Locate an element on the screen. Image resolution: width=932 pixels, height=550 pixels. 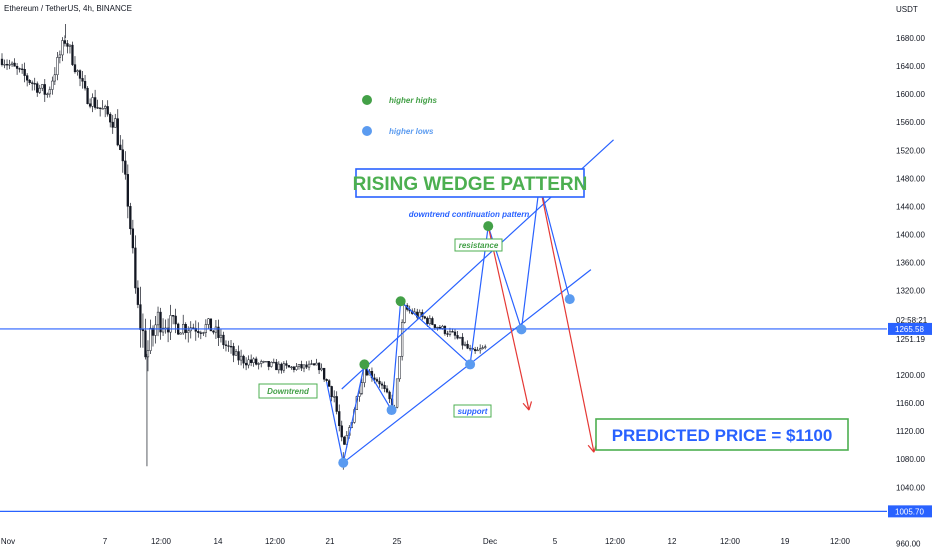
downtrend-label: Downtrend is located at coordinates (288, 391).